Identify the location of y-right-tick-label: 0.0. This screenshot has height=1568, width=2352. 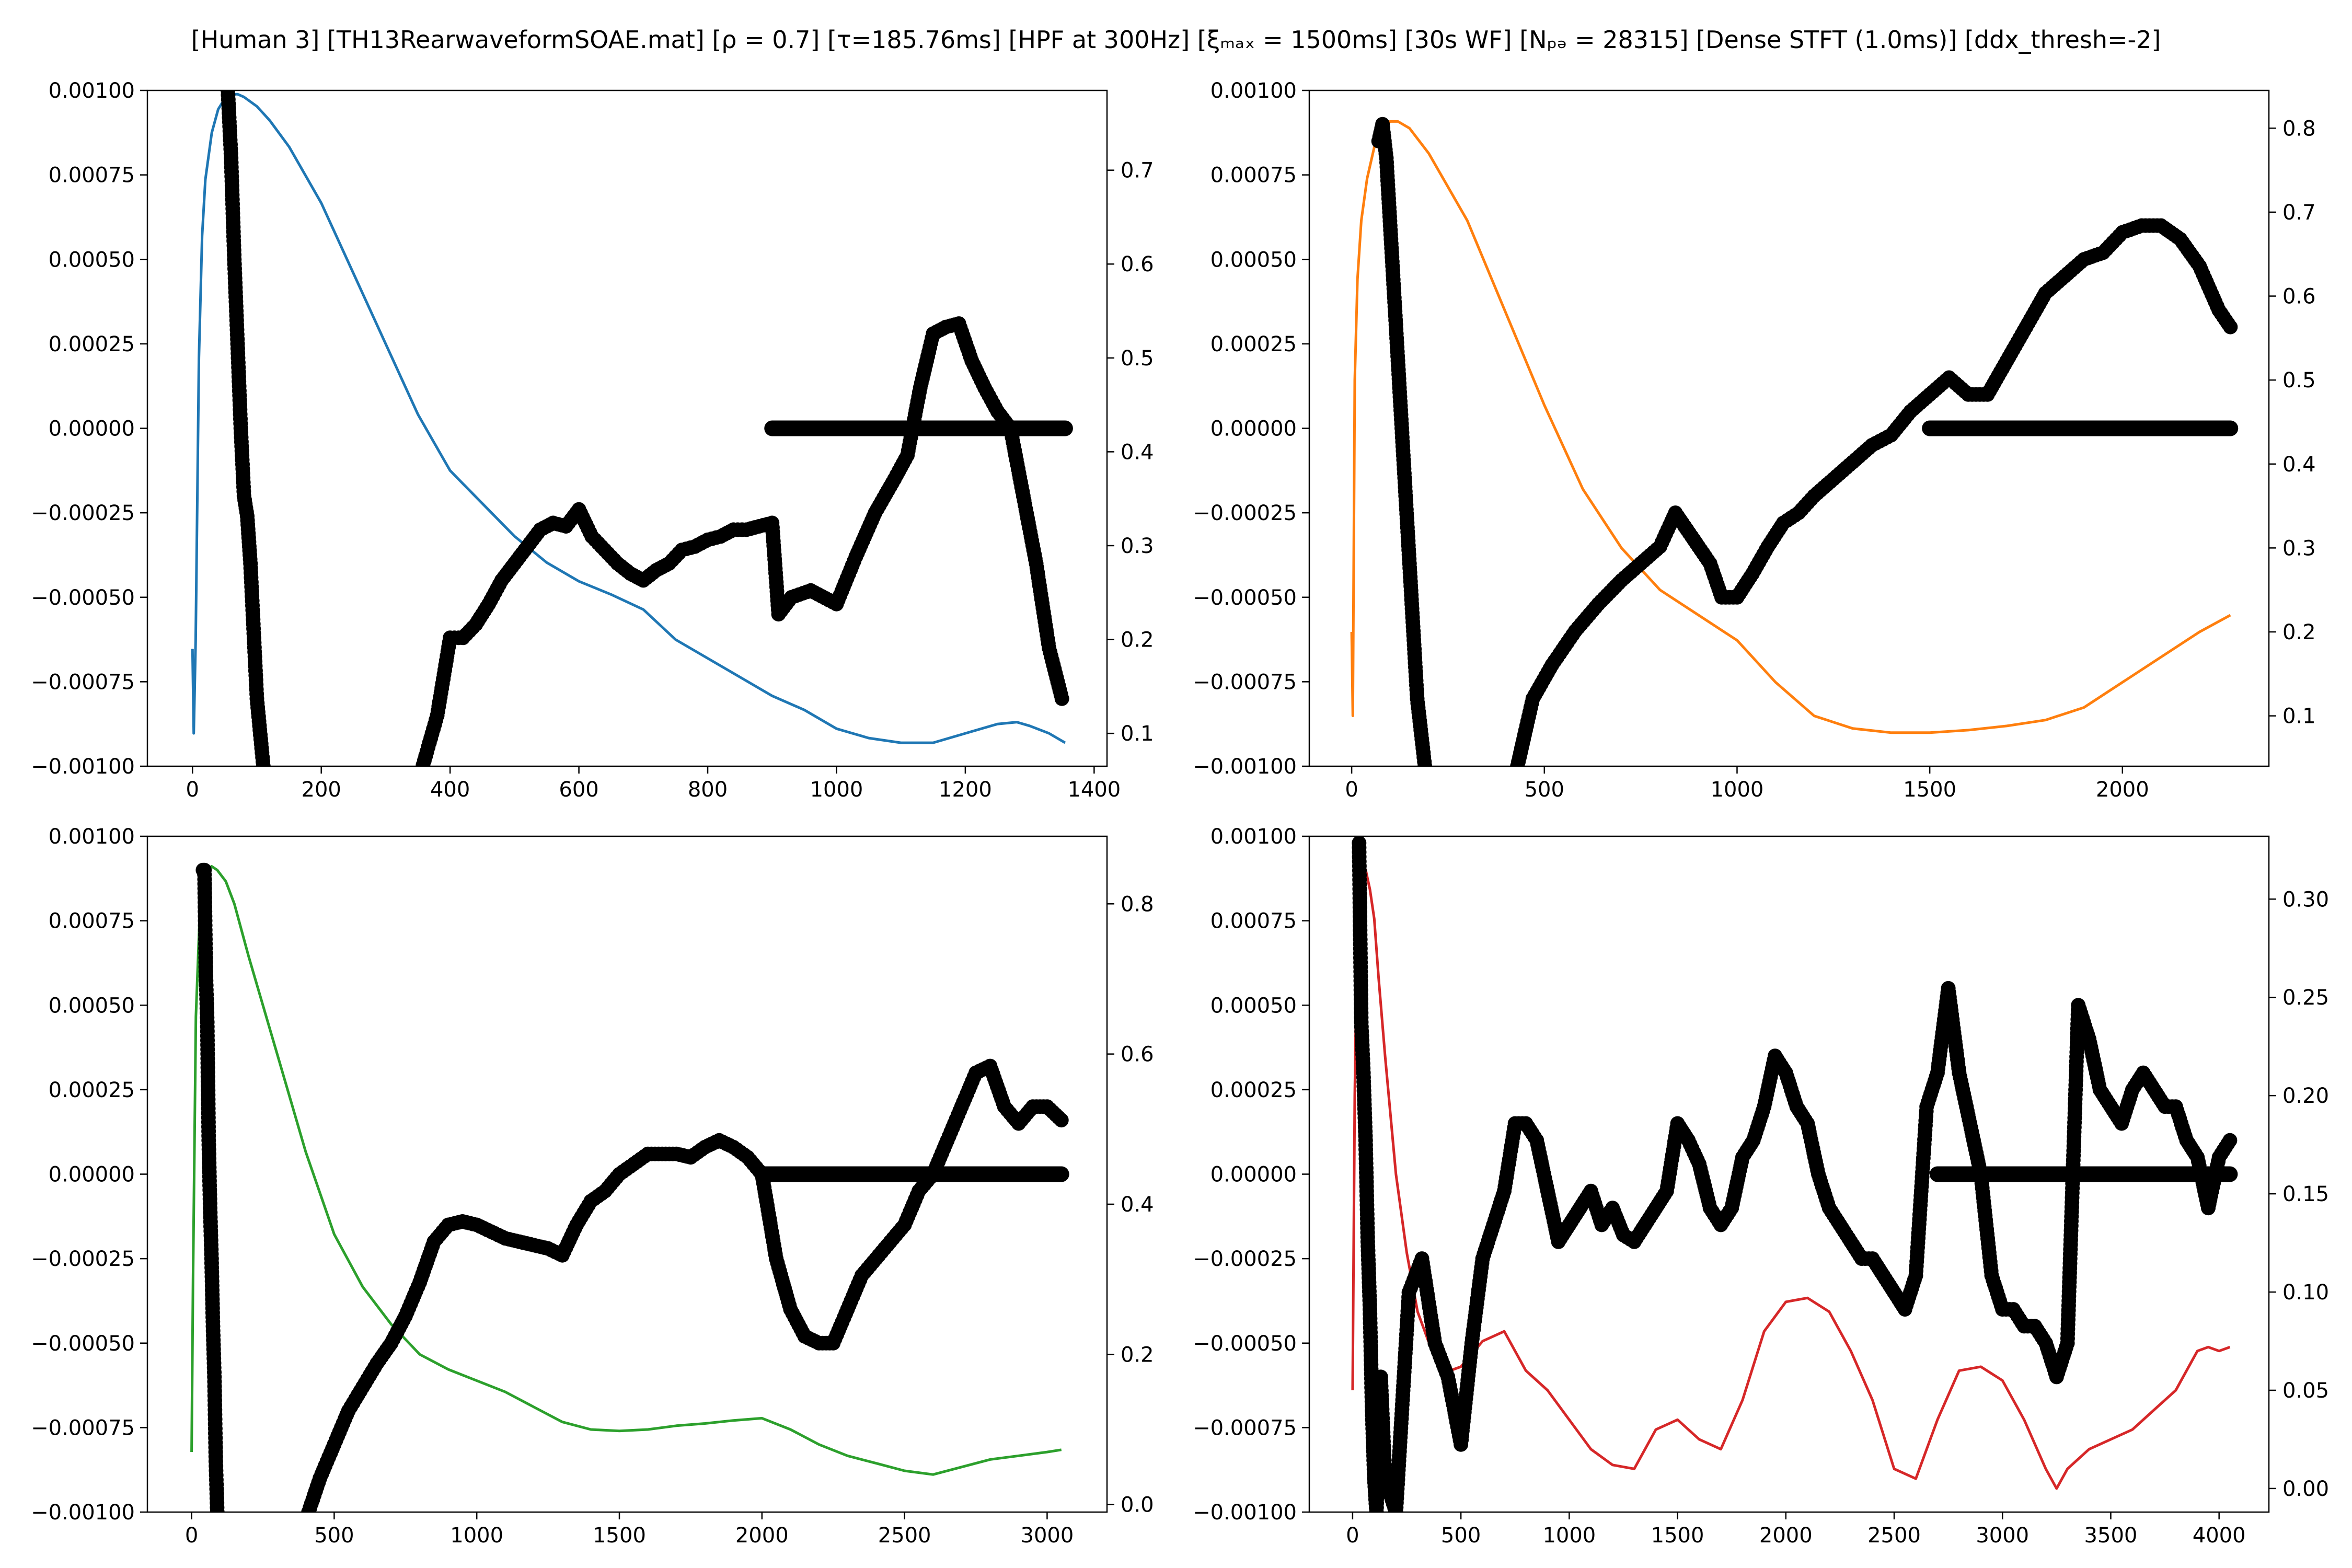
(1137, 1505).